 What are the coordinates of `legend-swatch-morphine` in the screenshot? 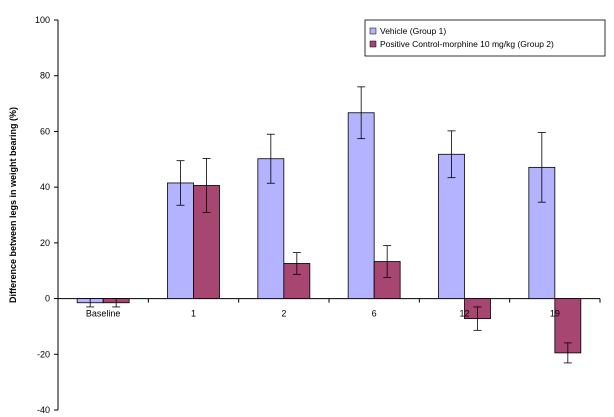 It's located at (373, 44).